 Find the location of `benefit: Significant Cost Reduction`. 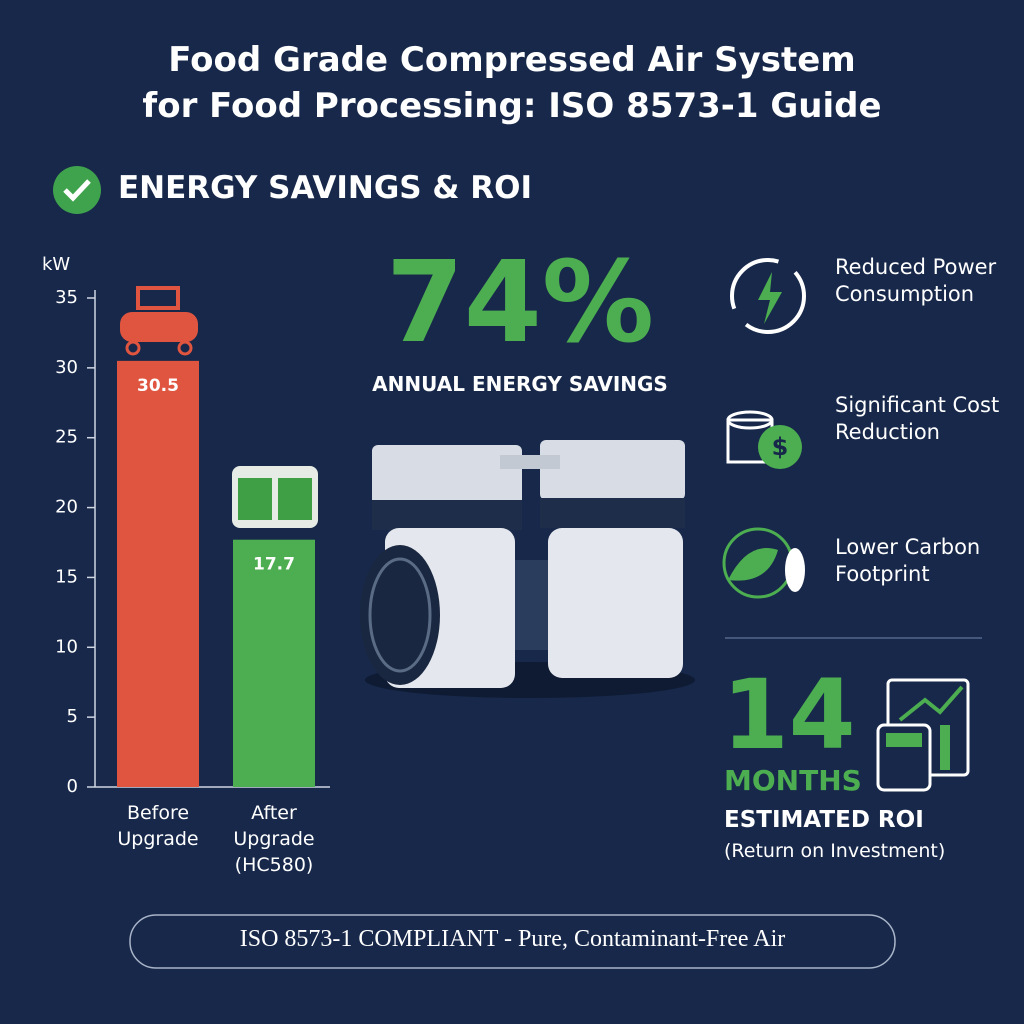

benefit: Significant Cost Reduction is located at coordinates (917, 418).